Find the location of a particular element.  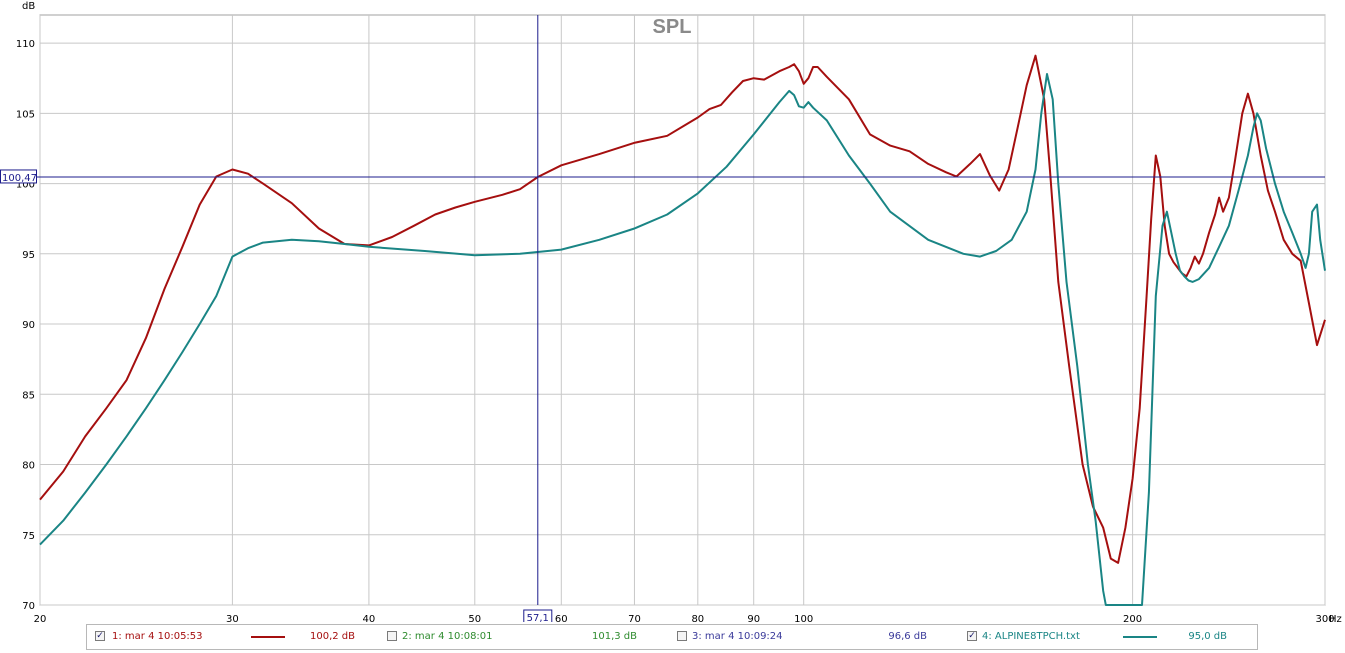

legend-label-1: 1: mar 4 10:05:53 is located at coordinates (157, 636).